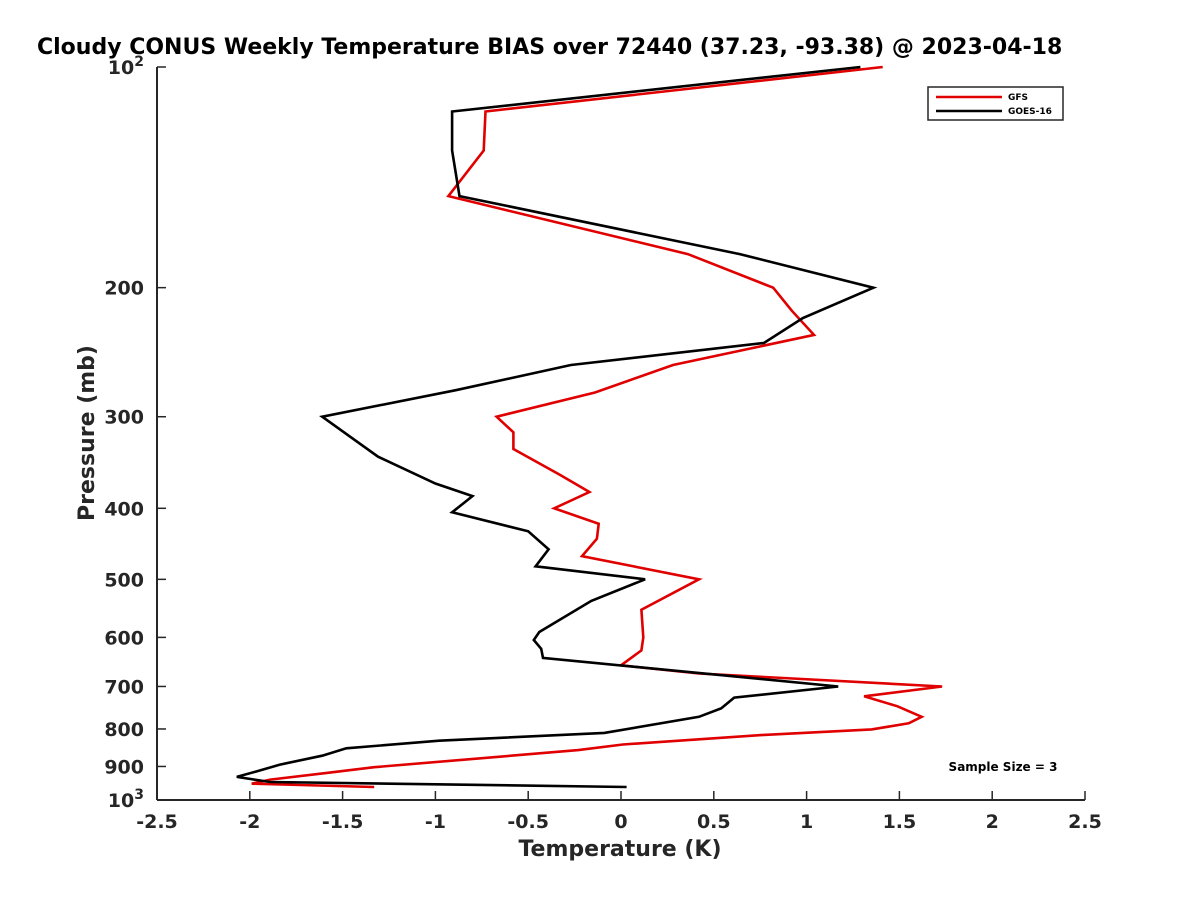  What do you see at coordinates (714, 822) in the screenshot?
I see `x-tick-label: 0.5` at bounding box center [714, 822].